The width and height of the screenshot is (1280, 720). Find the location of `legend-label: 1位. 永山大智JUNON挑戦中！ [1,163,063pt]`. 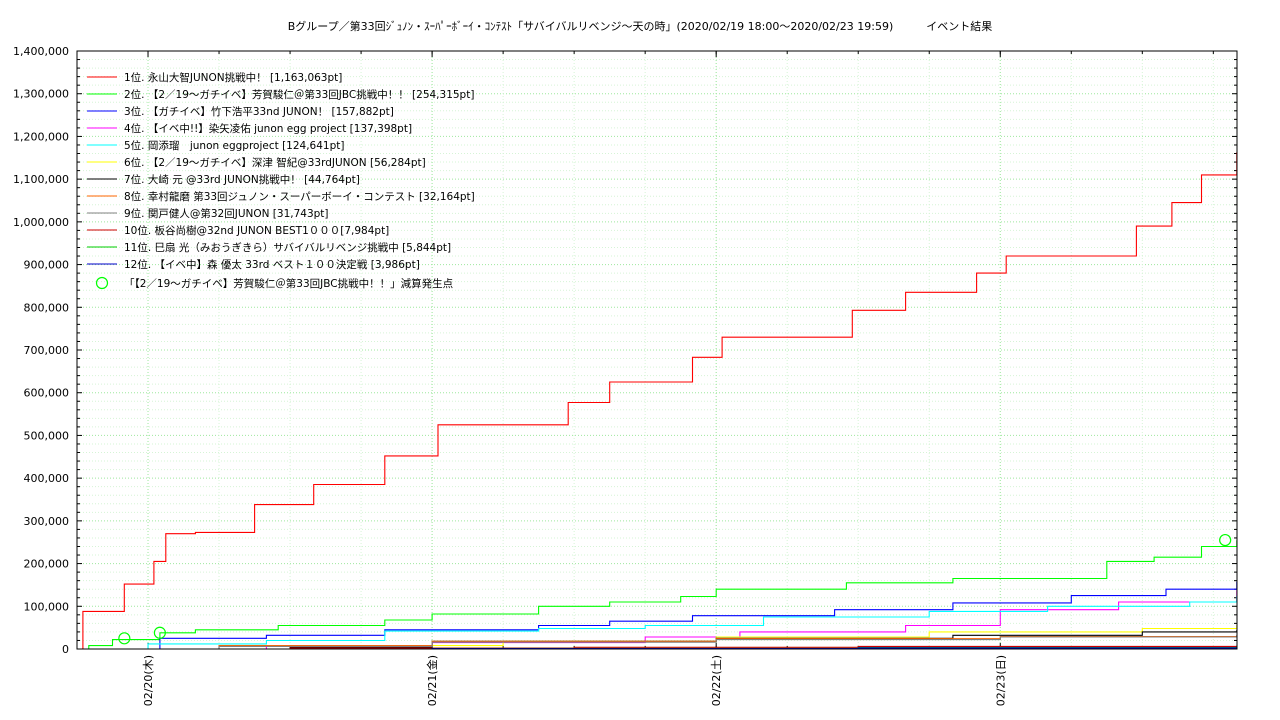

legend-label: 1位. 永山大智JUNON挑戦中！ [1,163,063pt] is located at coordinates (233, 77).